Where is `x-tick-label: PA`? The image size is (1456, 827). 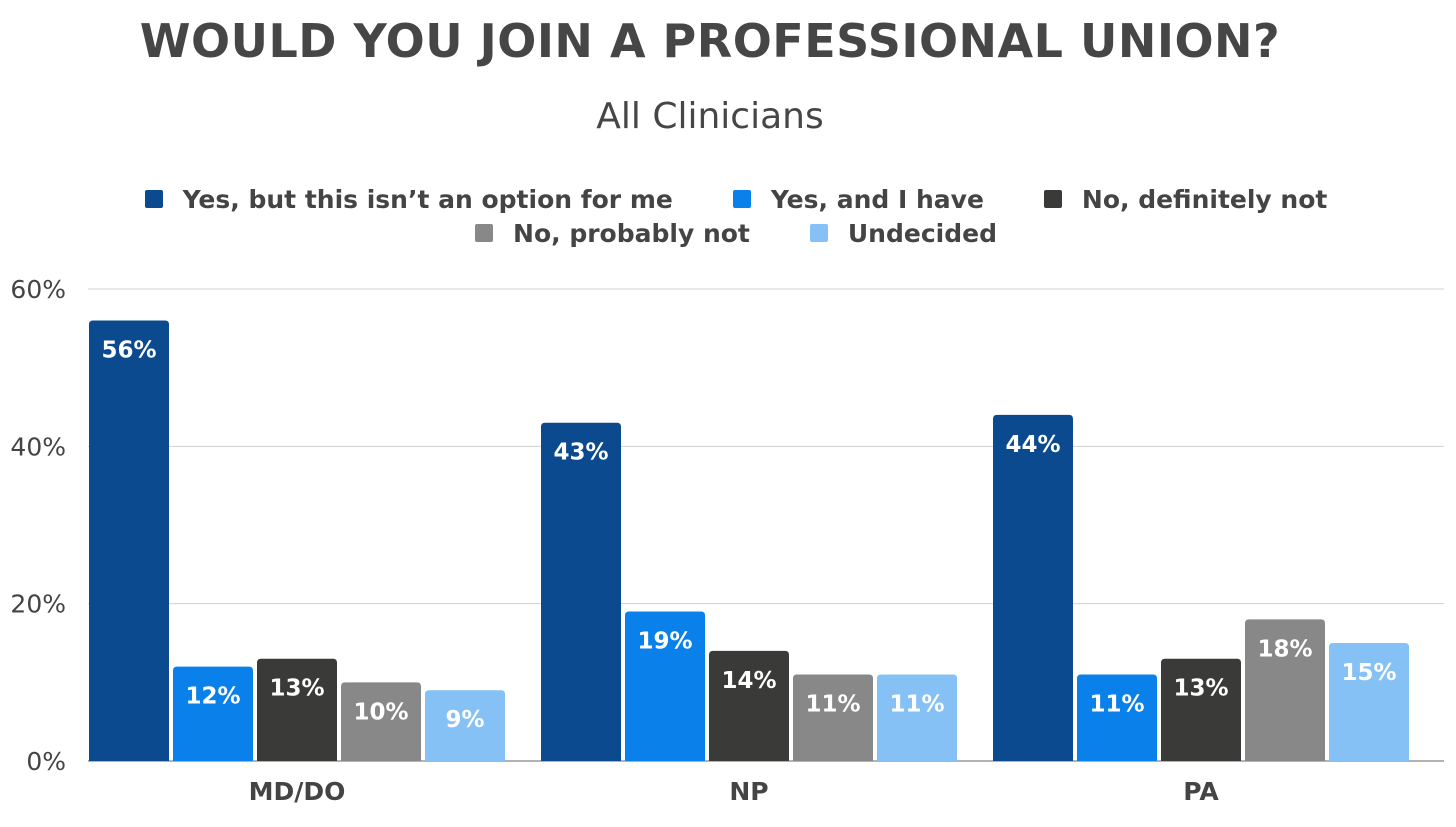 x-tick-label: PA is located at coordinates (1201, 791).